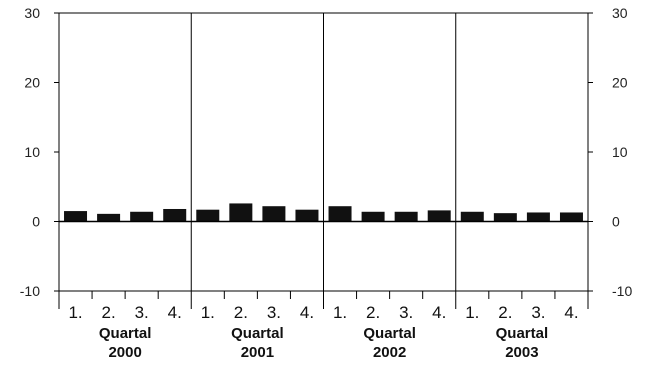  I want to click on group-label-line2: 2002, so click(389, 352).